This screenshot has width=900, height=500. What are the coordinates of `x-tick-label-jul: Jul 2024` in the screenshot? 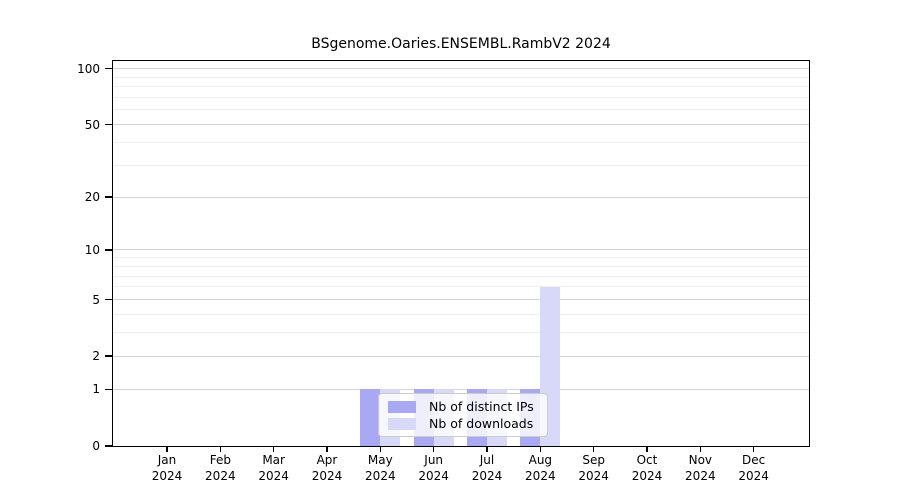 It's located at (487, 468).